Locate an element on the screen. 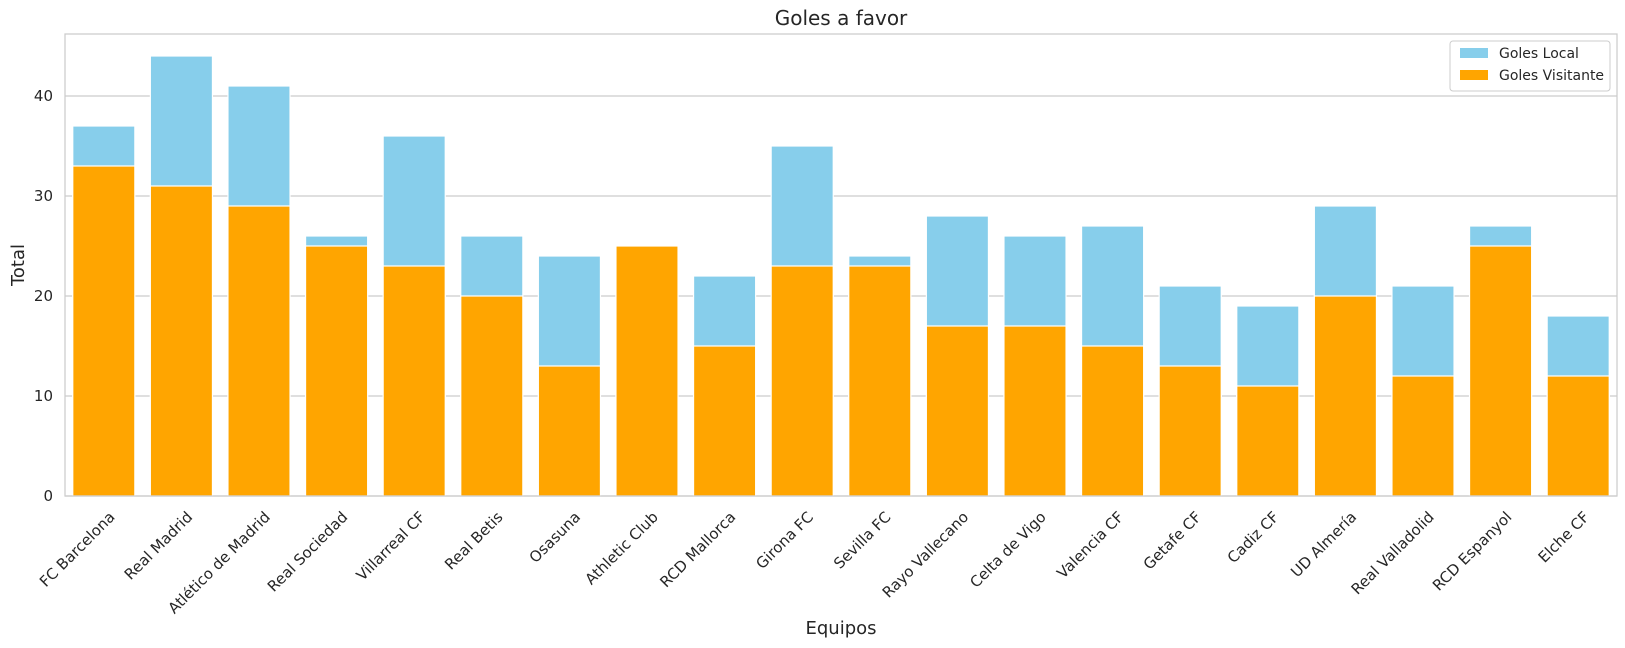 Image resolution: width=1625 pixels, height=648 pixels. x-tick-label: Cadiz CF is located at coordinates (1253, 537).